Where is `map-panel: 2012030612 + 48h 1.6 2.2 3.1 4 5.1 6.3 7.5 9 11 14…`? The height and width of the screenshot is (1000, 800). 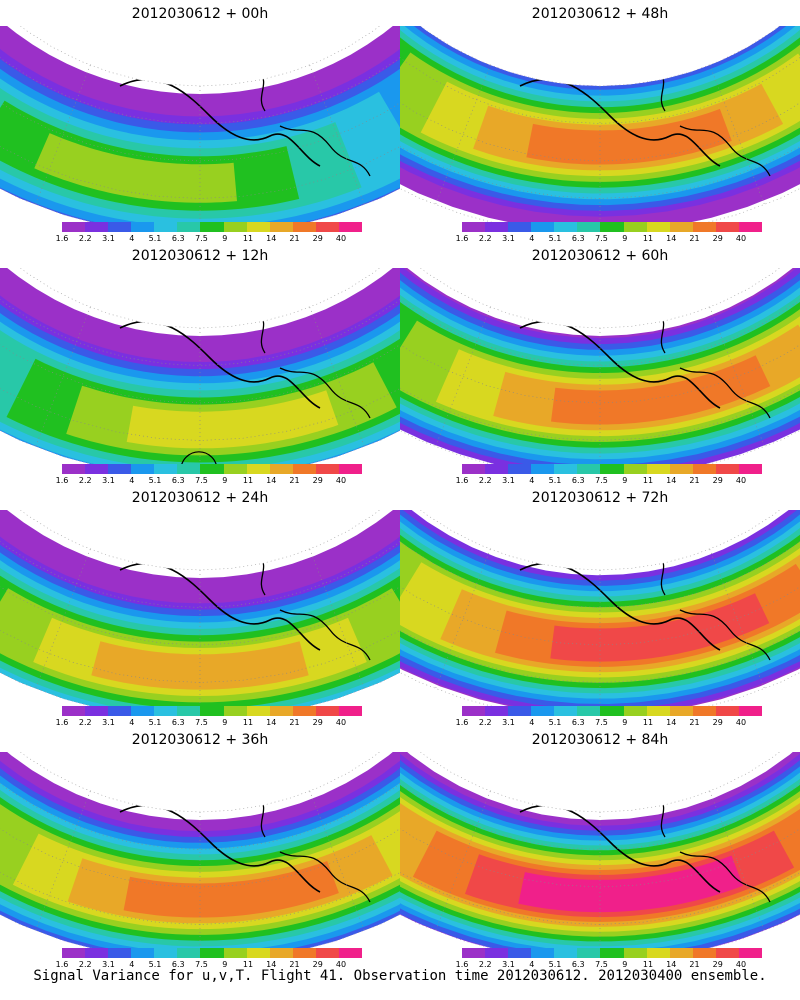 map-panel: 2012030612 + 48h 1.6 2.2 3.1 4 5.1 6.3 7.5 9 11 14… is located at coordinates (600, 121).